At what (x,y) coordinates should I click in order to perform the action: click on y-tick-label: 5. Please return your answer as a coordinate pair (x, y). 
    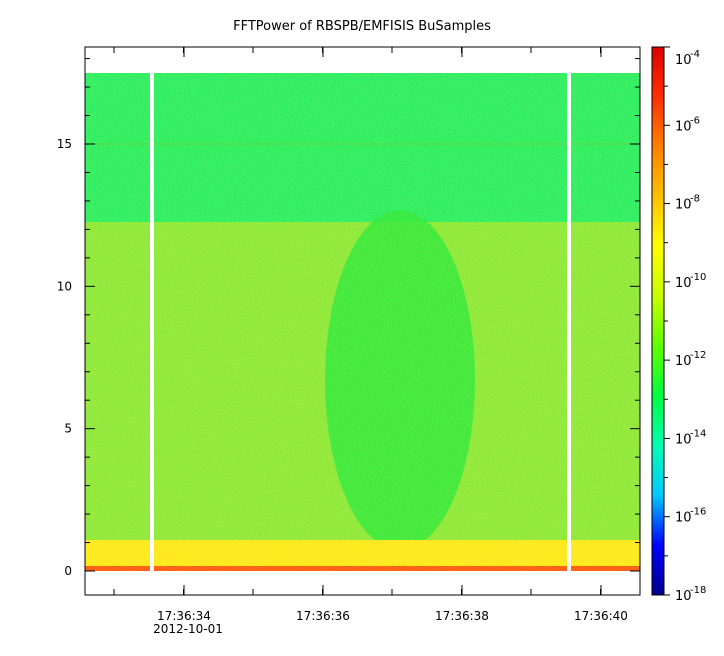
    Looking at the image, I should click on (68, 429).